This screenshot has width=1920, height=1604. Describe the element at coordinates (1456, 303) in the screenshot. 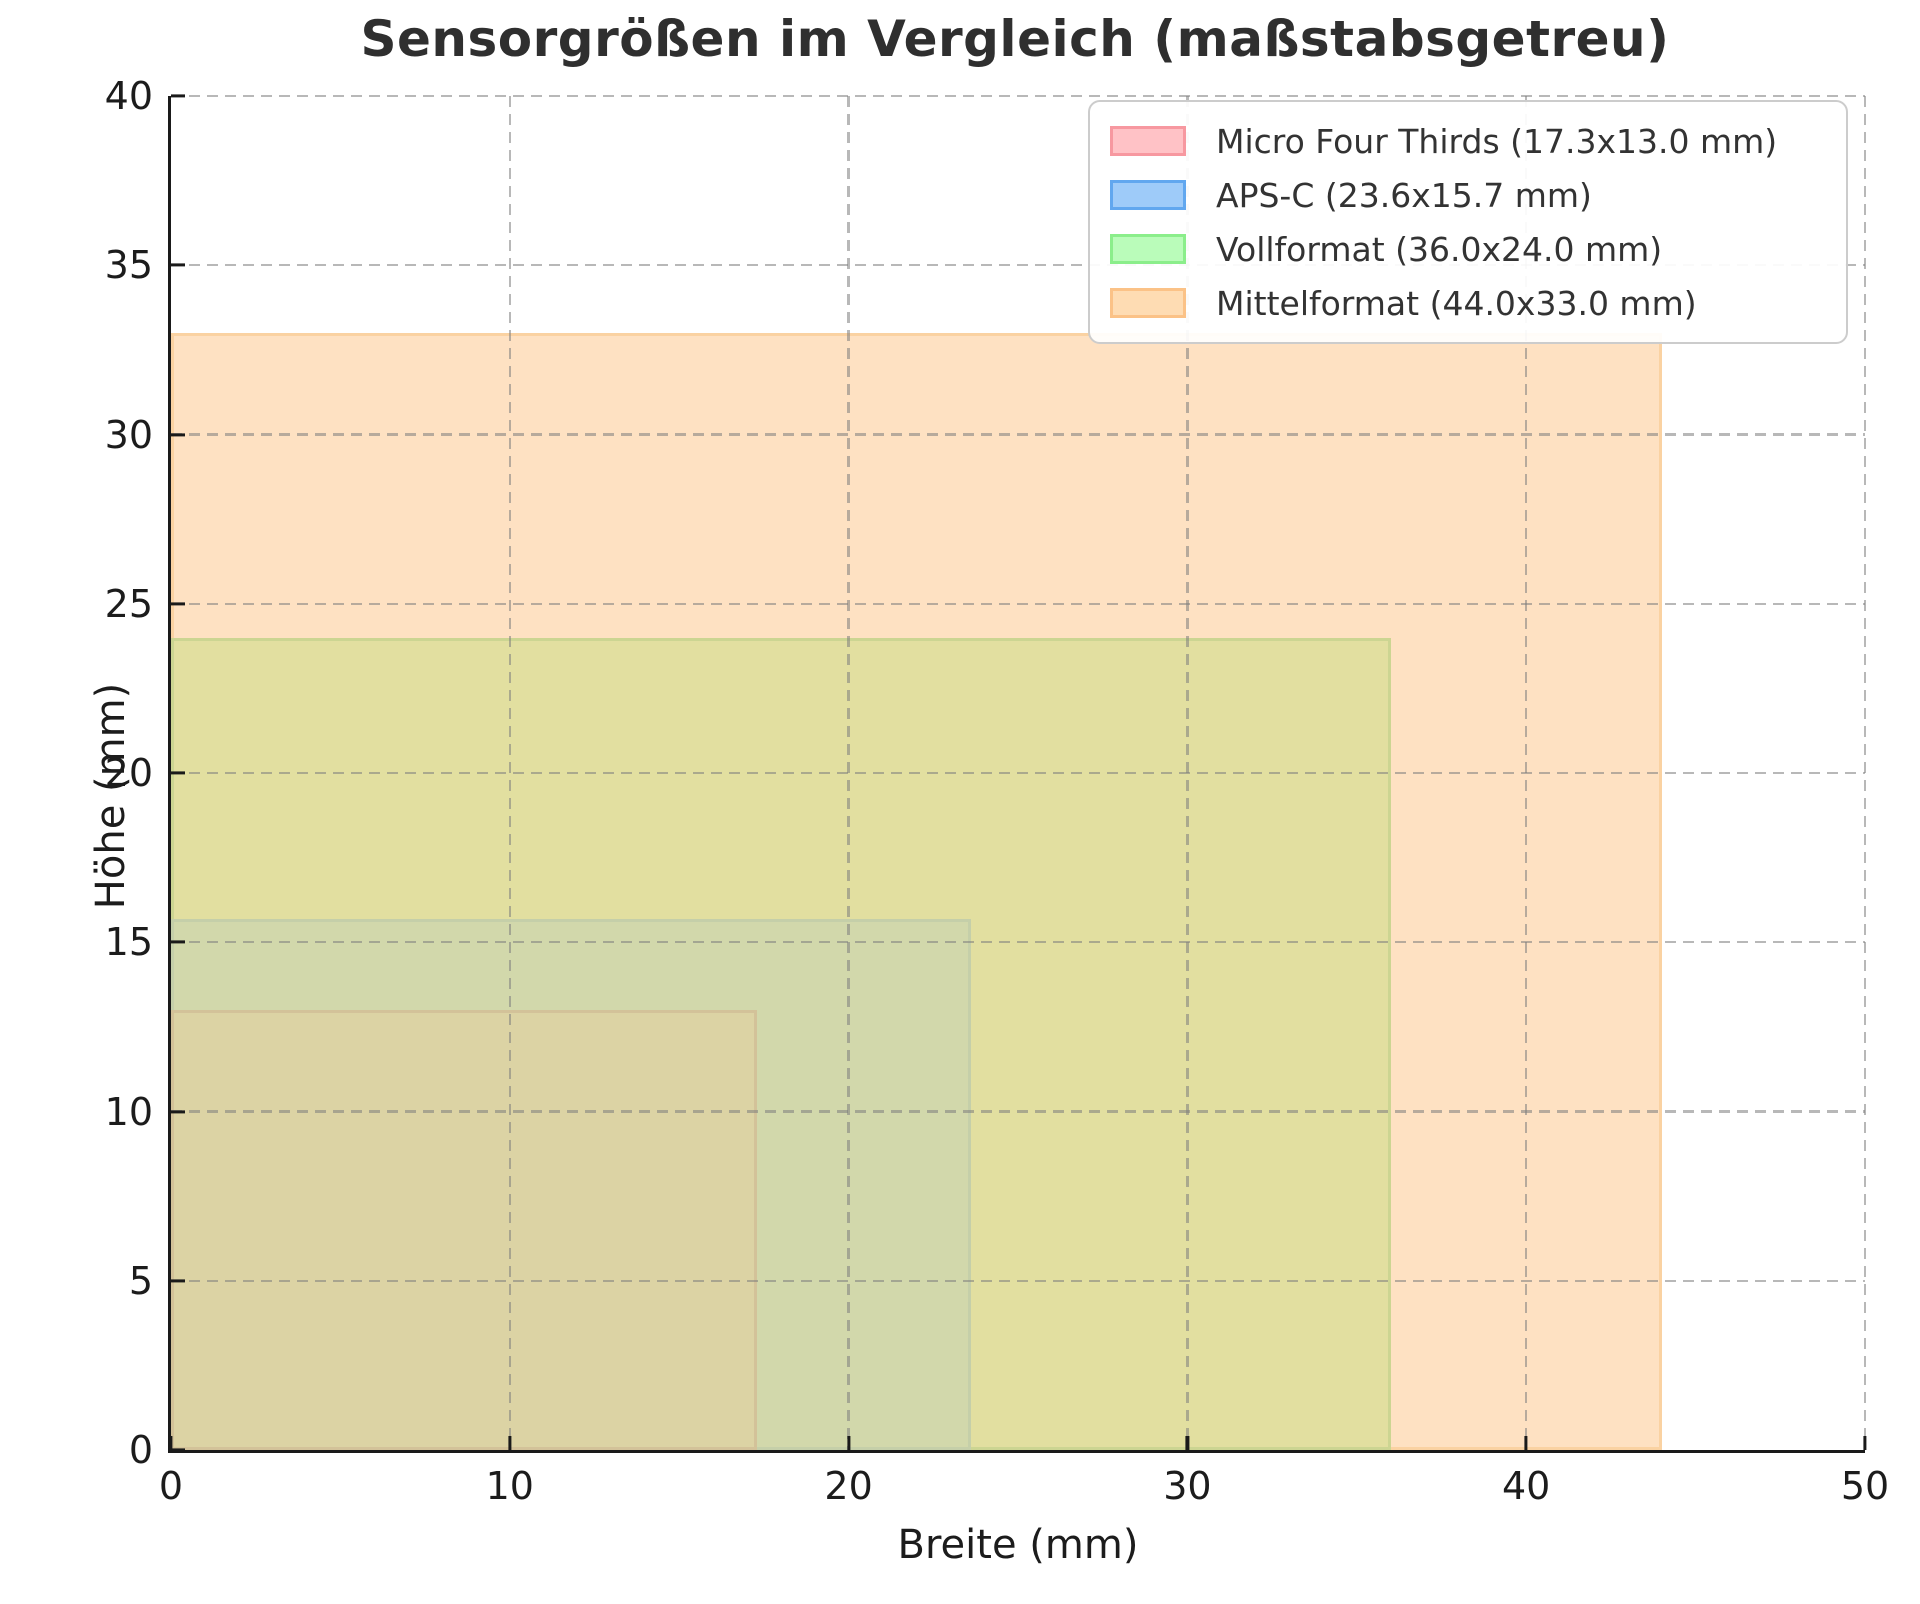

I see `legend-label: Mittelformat (44.0x33.0 mm)` at that location.